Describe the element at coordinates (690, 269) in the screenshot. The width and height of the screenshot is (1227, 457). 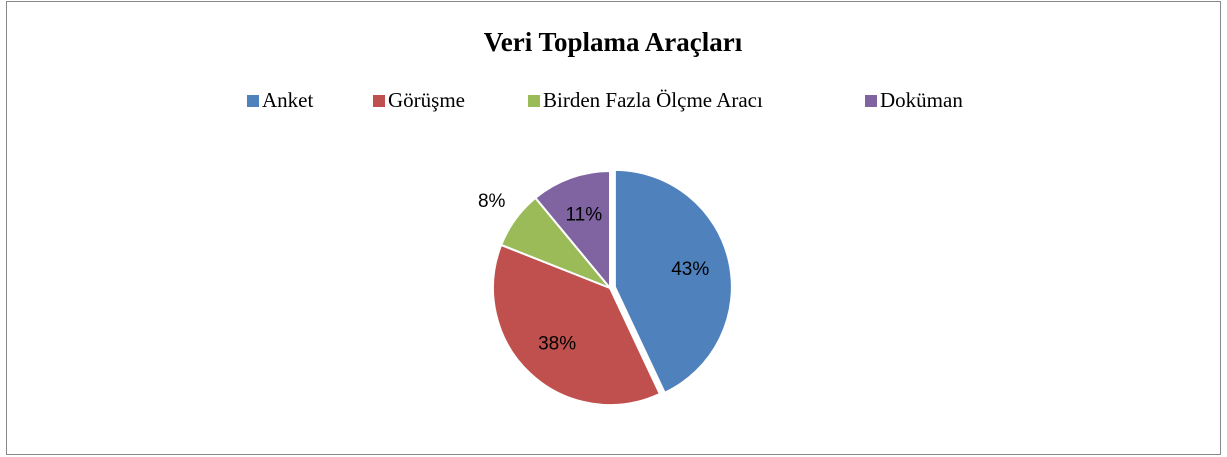
I see `data-label: 43%` at that location.